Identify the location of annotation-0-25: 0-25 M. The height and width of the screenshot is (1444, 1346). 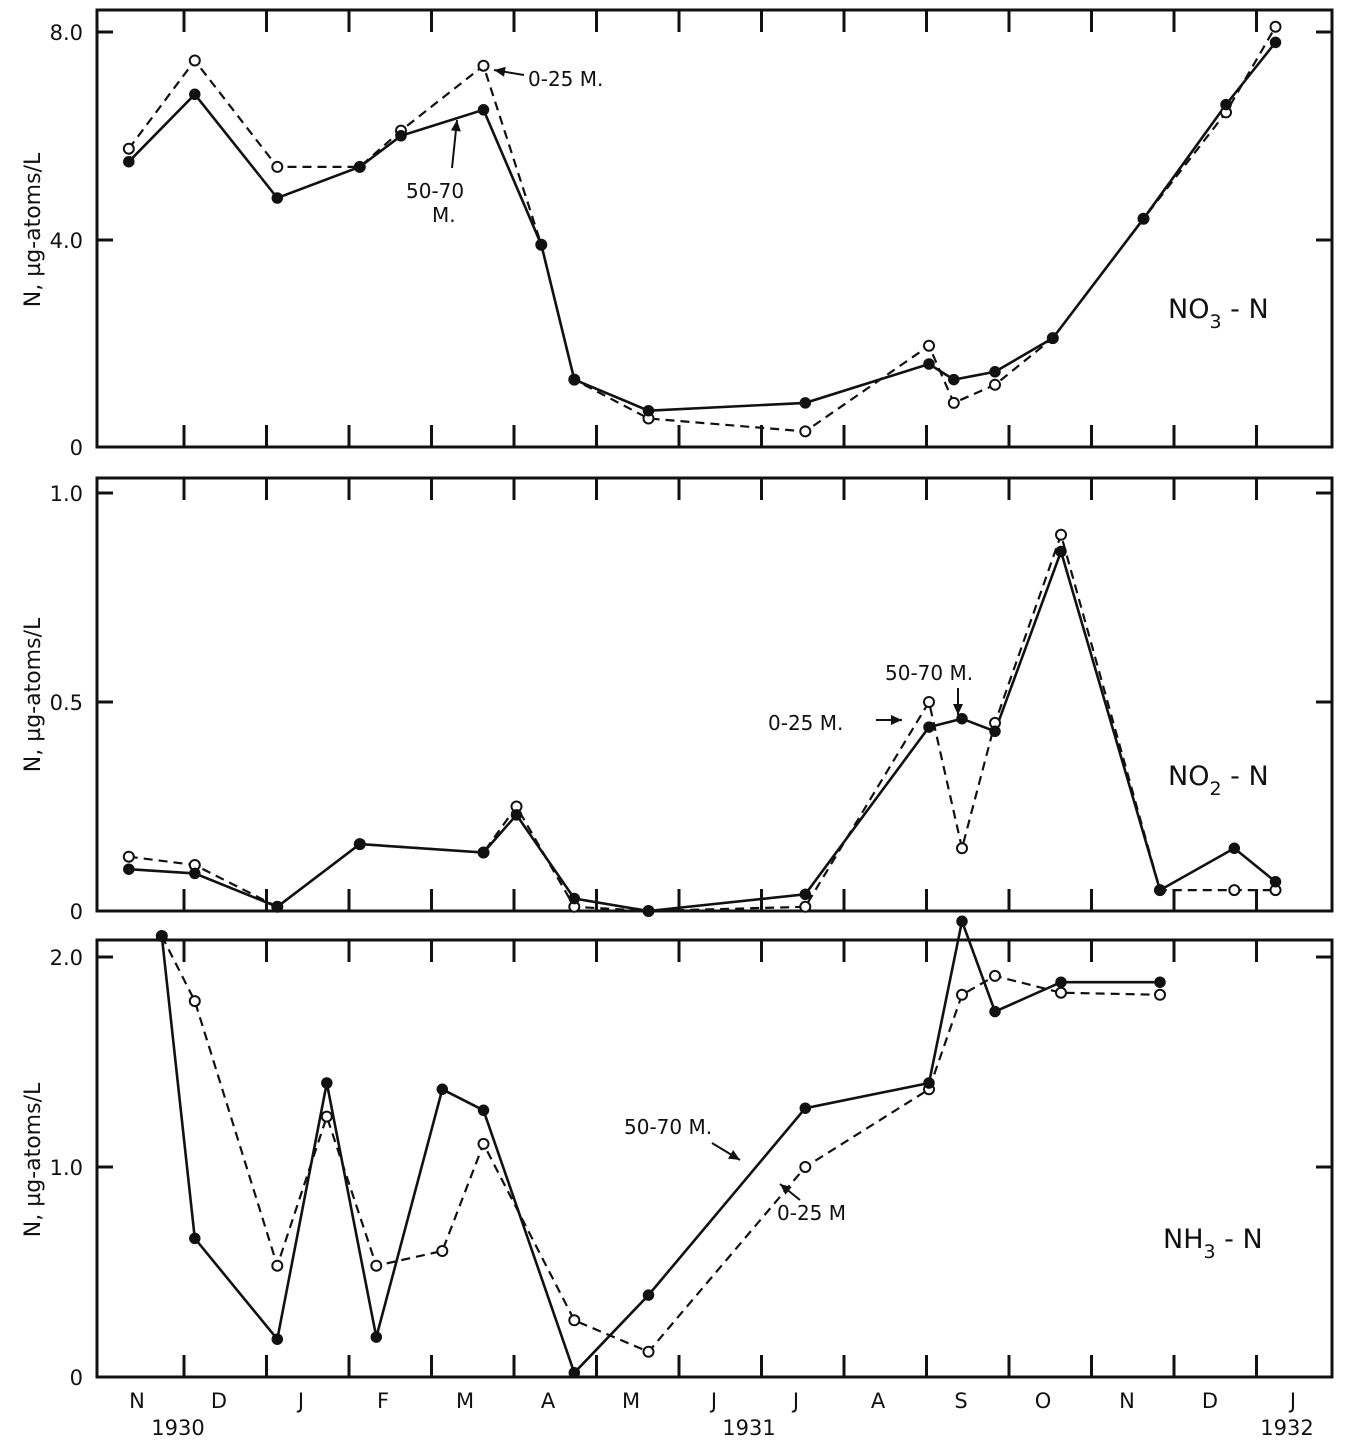
(811, 1213).